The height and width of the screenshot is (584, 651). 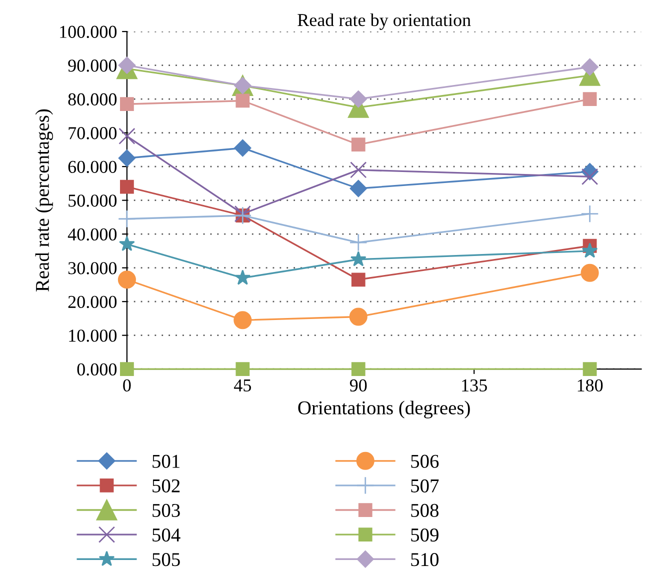 I want to click on y-tick-label: 30.000, so click(x=92, y=268).